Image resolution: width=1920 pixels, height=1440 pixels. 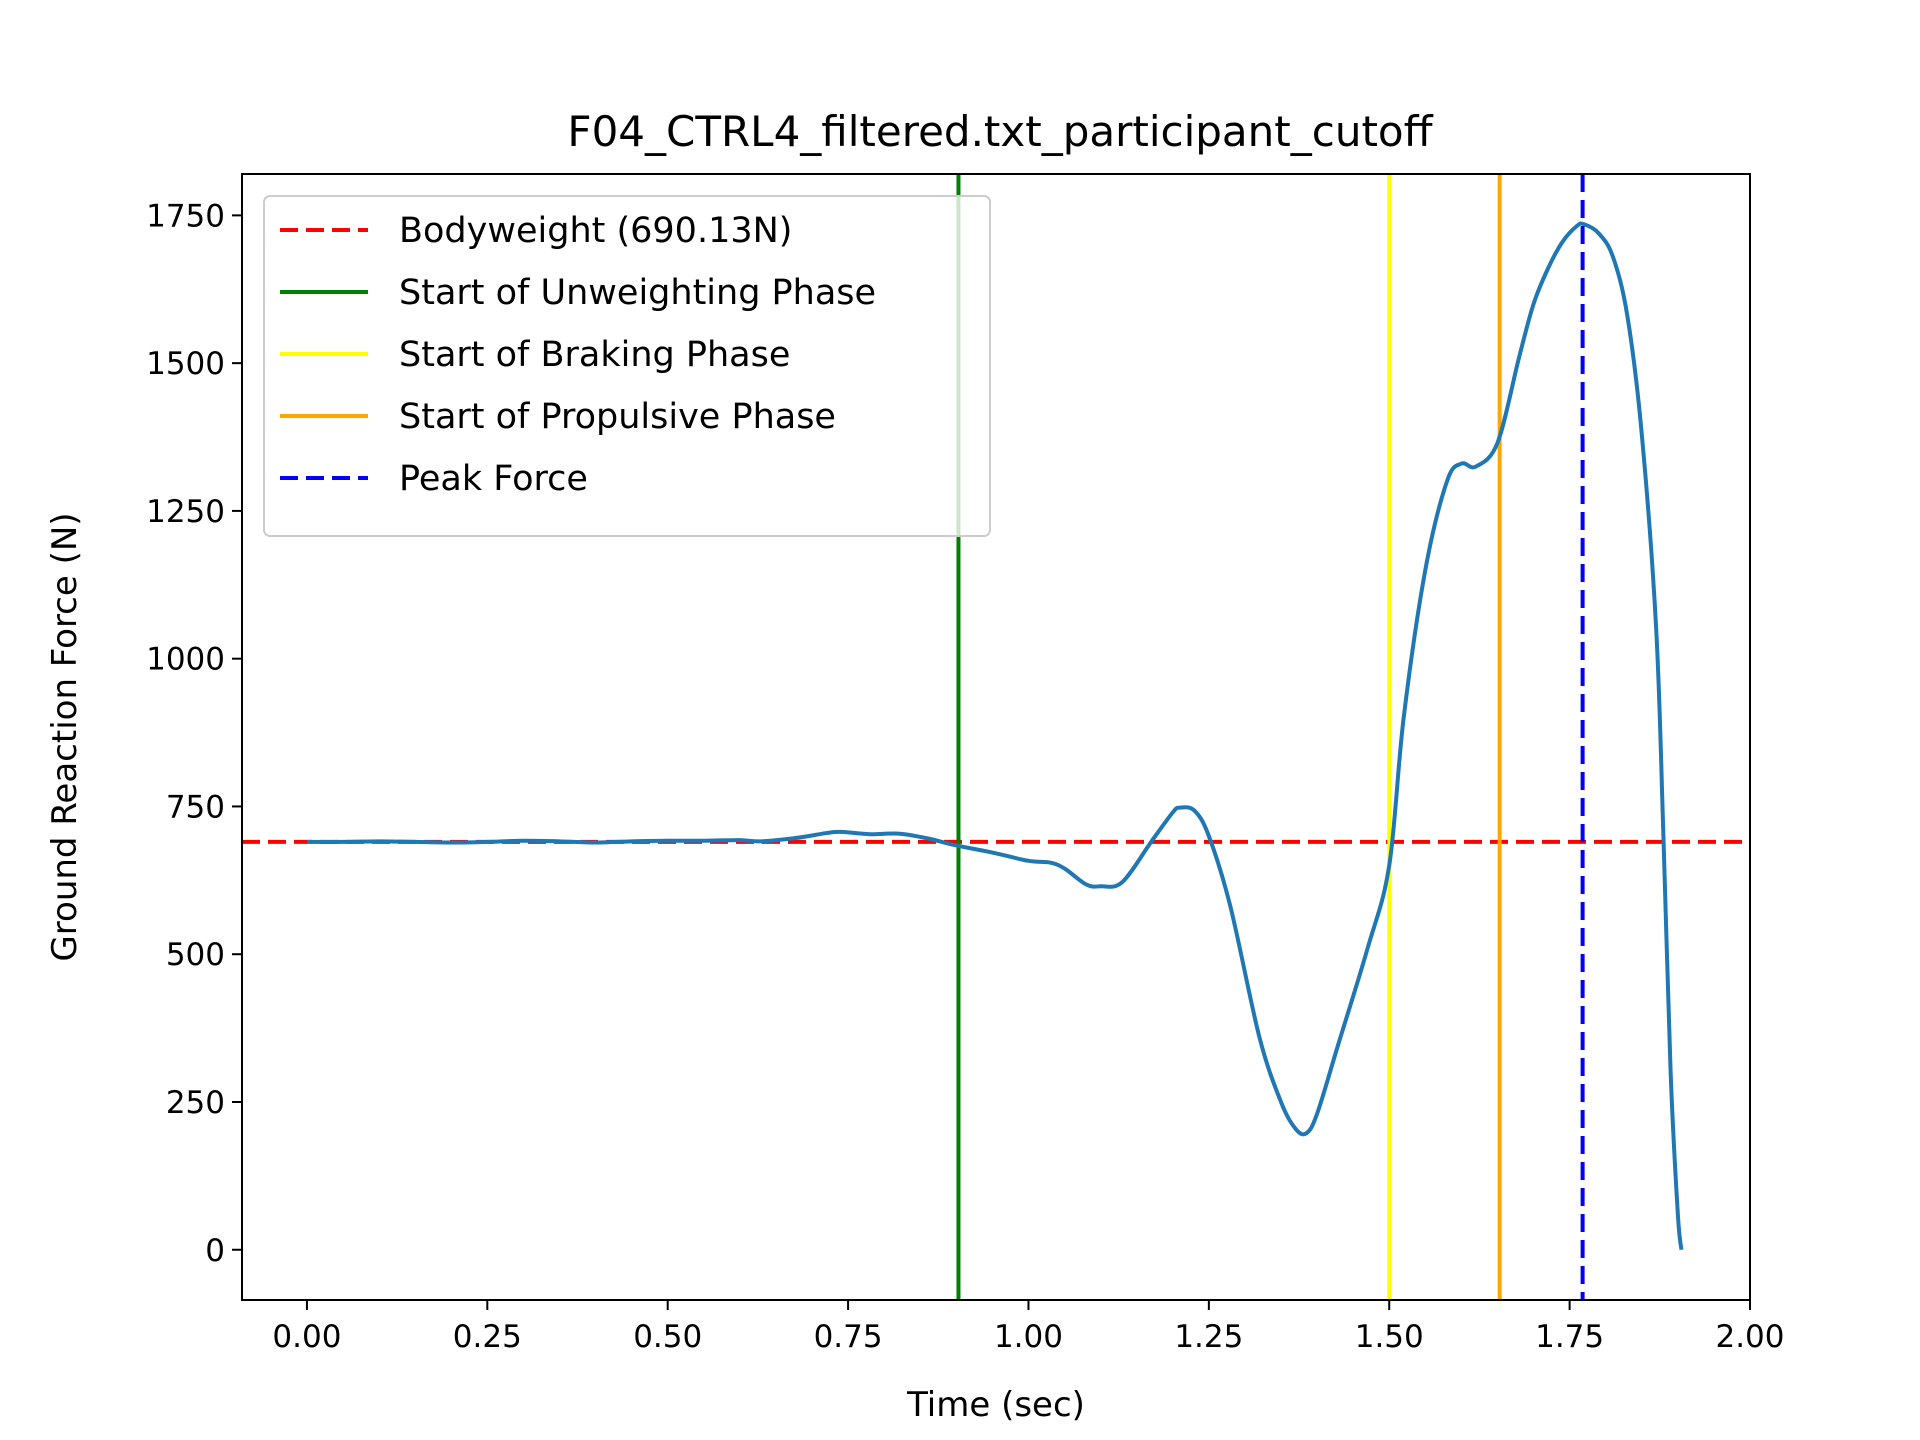 I want to click on y-tick-label: 1000, so click(x=185, y=660).